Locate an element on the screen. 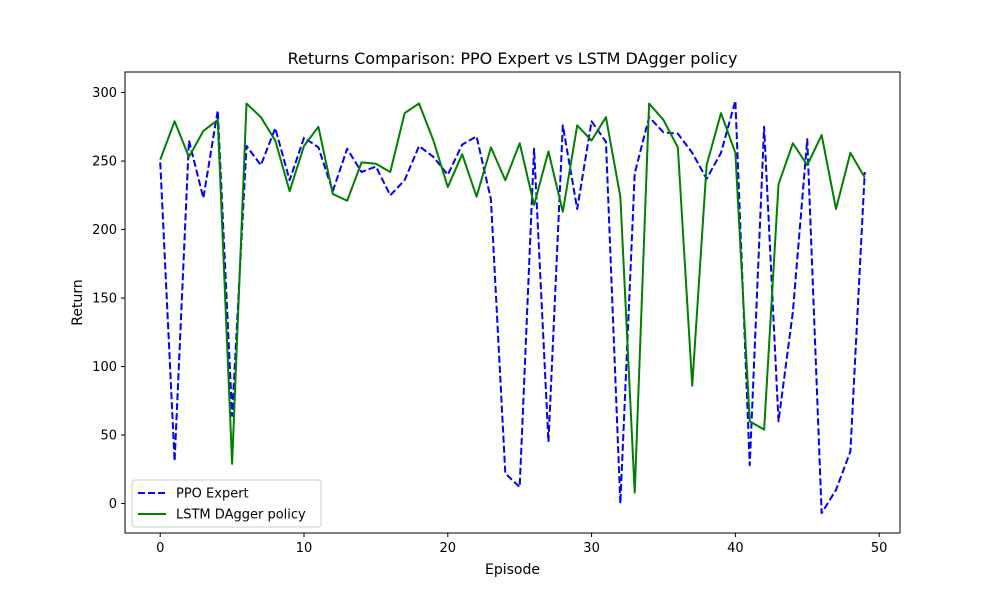 The height and width of the screenshot is (600, 1000). y-axis: 0 50 100 150 200 250 300 is located at coordinates (108, 299).